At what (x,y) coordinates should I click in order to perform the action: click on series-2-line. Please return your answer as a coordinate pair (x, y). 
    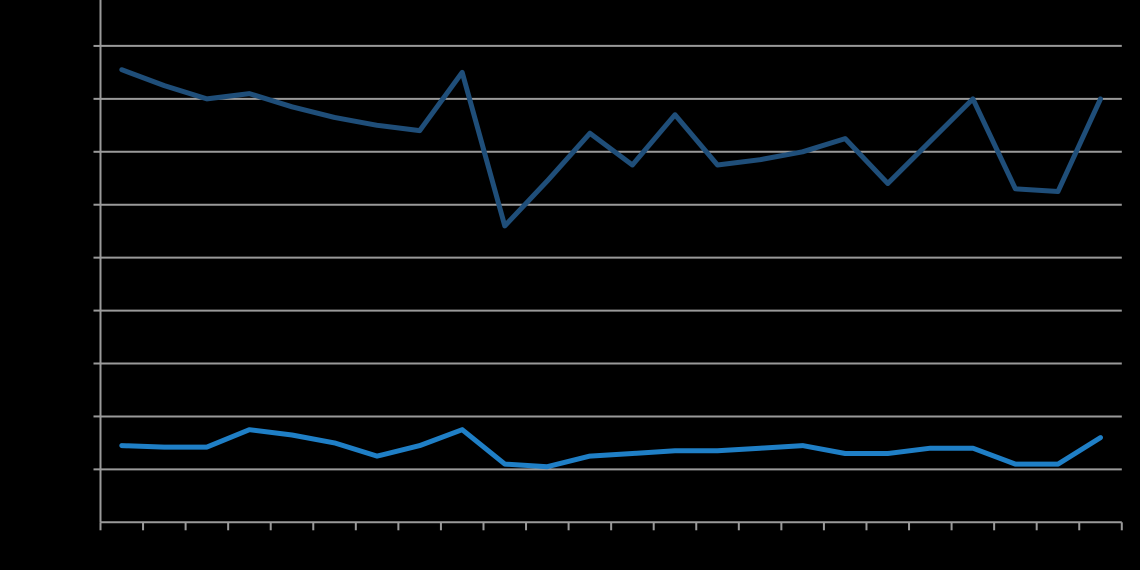
    Looking at the image, I should click on (611, 448).